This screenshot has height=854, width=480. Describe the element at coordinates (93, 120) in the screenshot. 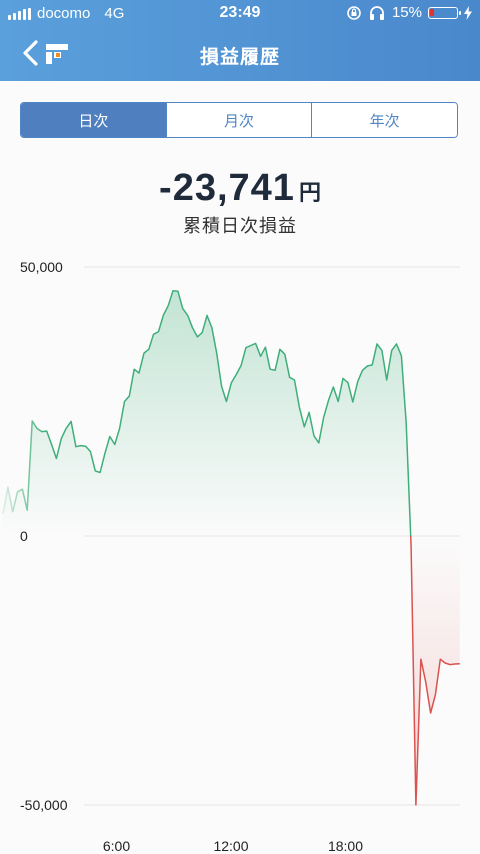

I see `tab-daily: 日次` at that location.